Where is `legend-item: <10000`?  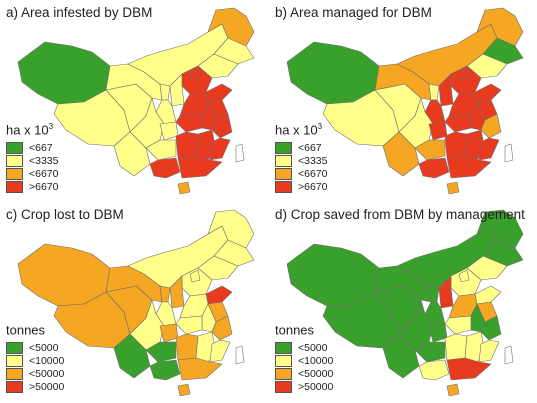 legend-item: <10000 is located at coordinates (304, 360).